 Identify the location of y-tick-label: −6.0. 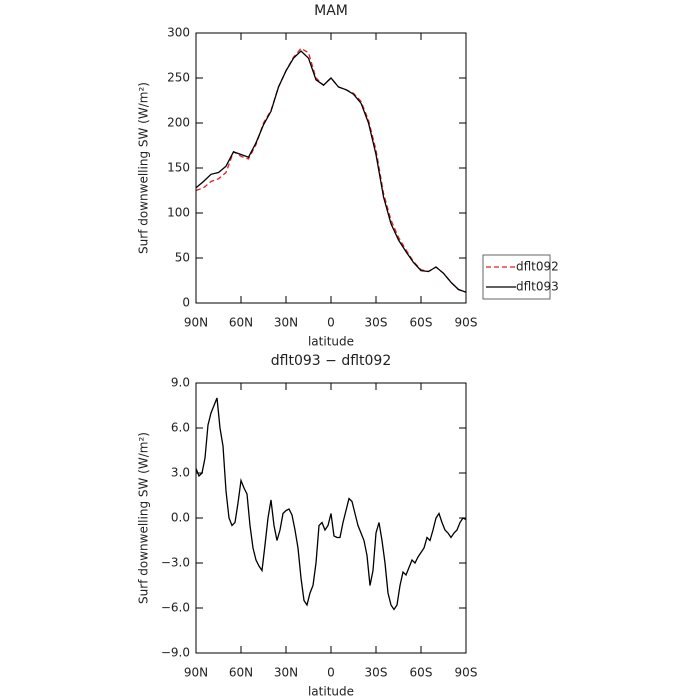
(175, 608).